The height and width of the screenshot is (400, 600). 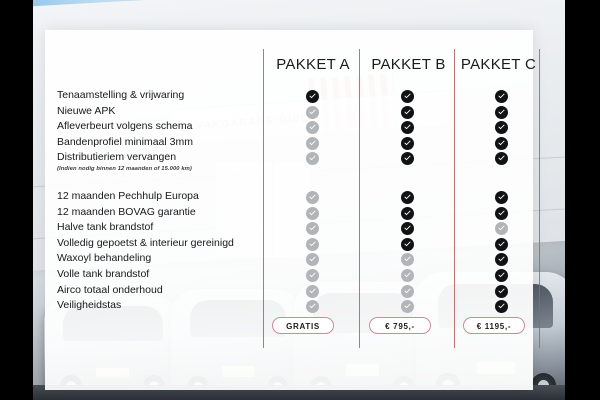 What do you see at coordinates (289, 245) in the screenshot?
I see `feature-row: Volledig gepoetst & interieur gereinigd` at bounding box center [289, 245].